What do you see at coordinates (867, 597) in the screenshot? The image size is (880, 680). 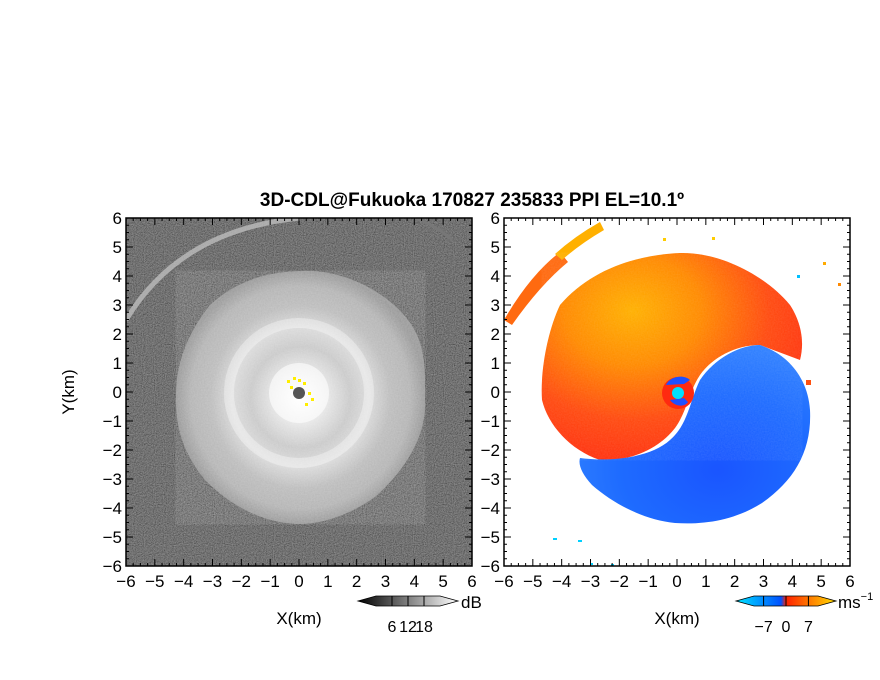 I see `velocity-colorbar-exponent: −1` at bounding box center [867, 597].